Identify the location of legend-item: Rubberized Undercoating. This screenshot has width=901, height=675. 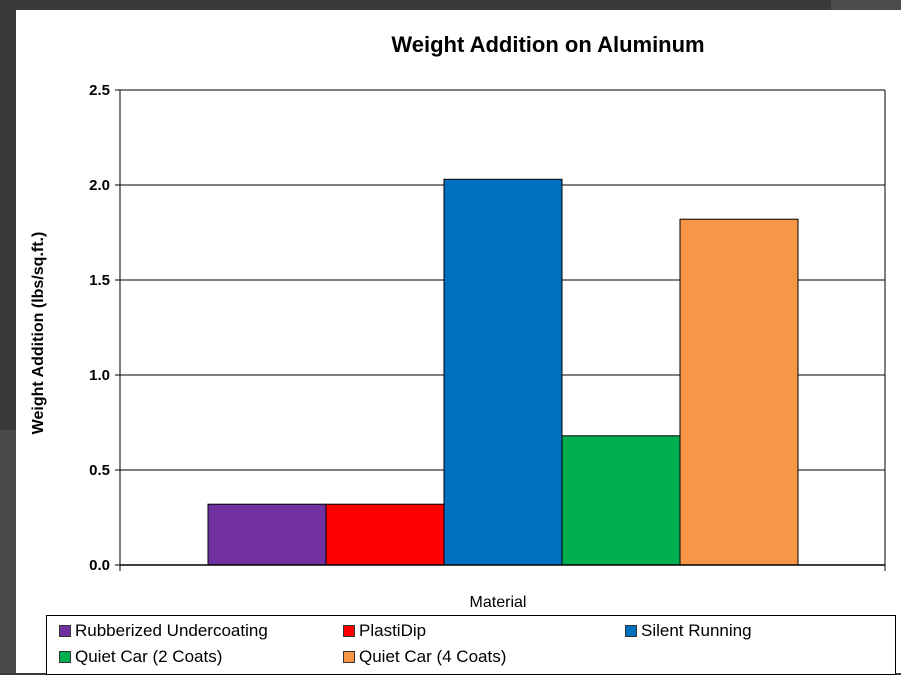
(163, 631).